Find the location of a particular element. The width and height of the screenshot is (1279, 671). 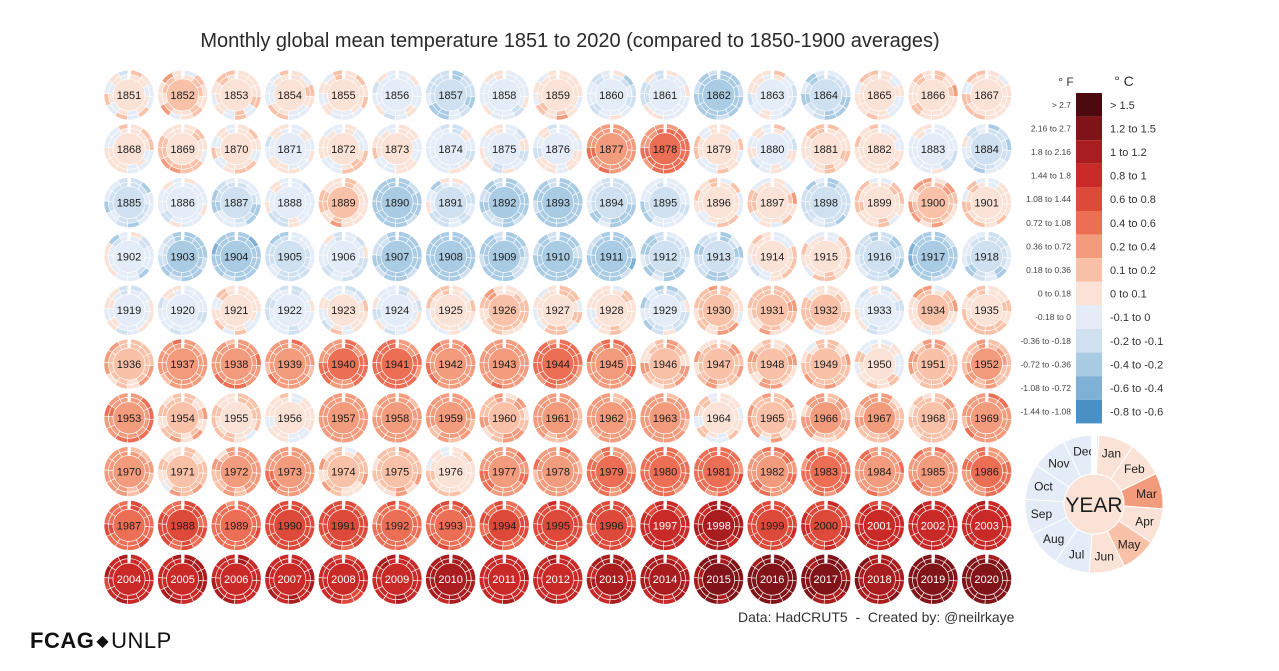

year-wheel-1920: 1920 is located at coordinates (182, 310).